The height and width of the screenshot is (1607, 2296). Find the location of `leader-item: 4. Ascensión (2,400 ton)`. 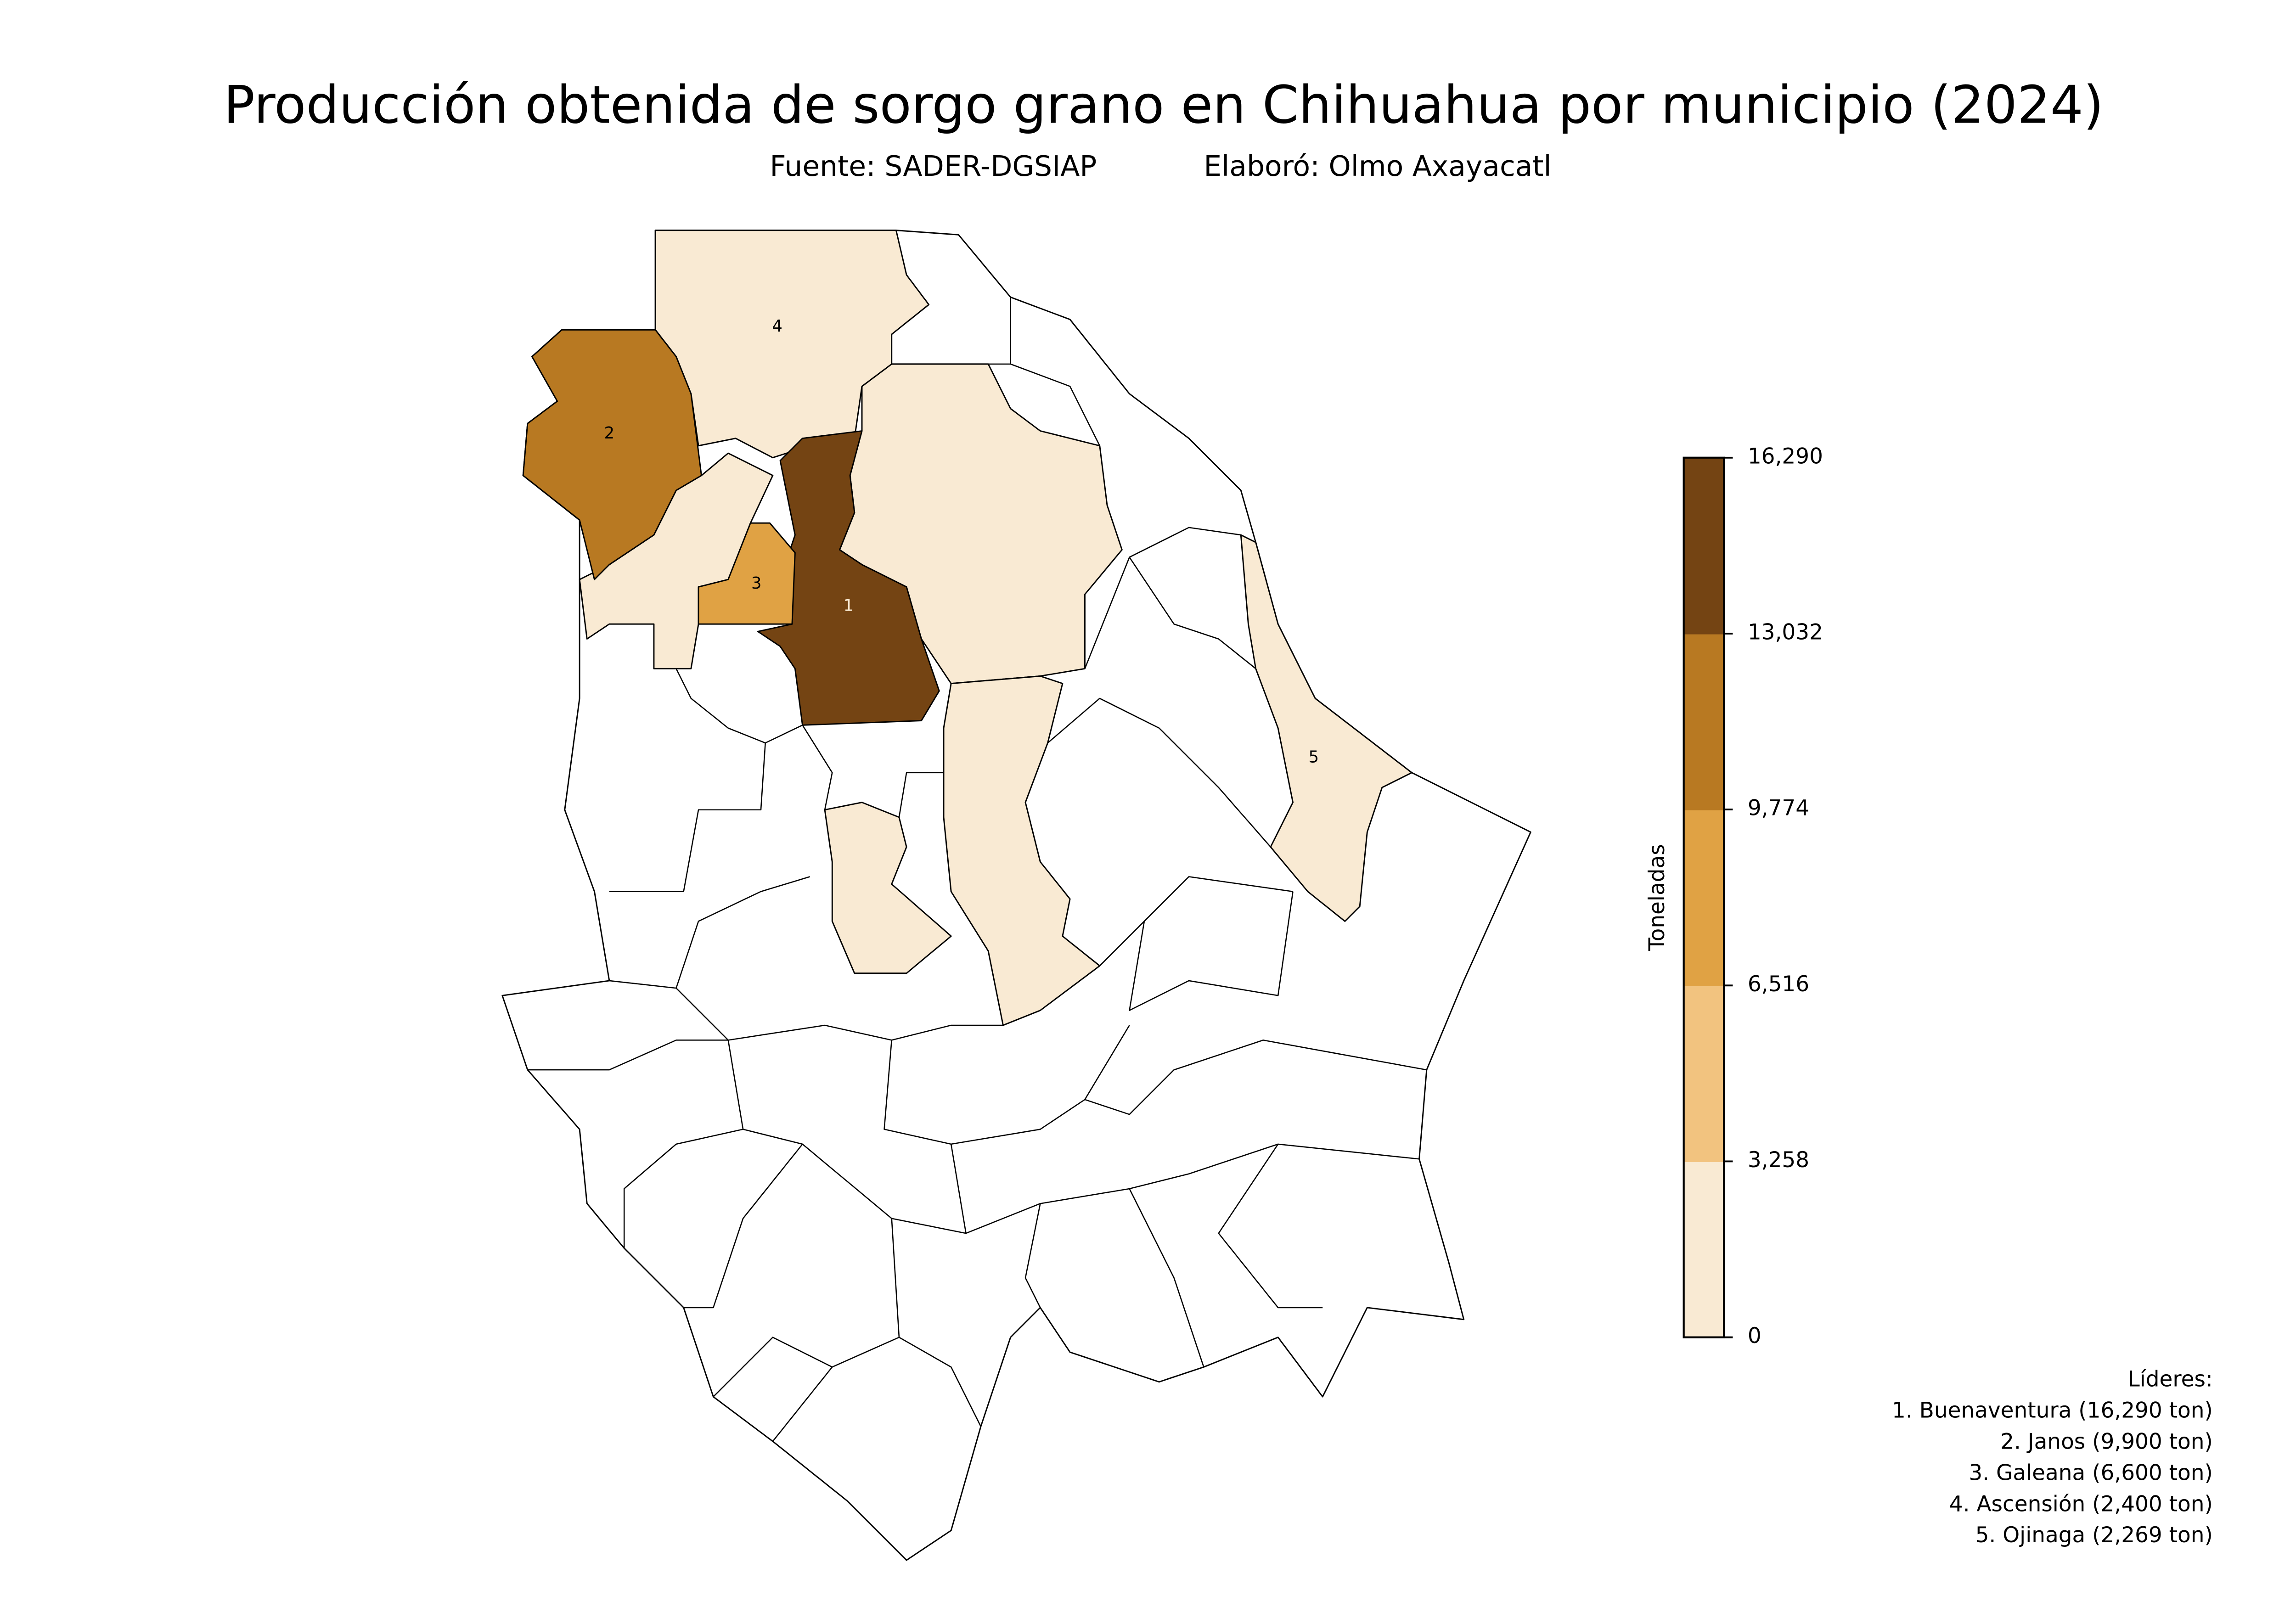

leader-item: 4. Ascensión (2,400 ton) is located at coordinates (2081, 1504).